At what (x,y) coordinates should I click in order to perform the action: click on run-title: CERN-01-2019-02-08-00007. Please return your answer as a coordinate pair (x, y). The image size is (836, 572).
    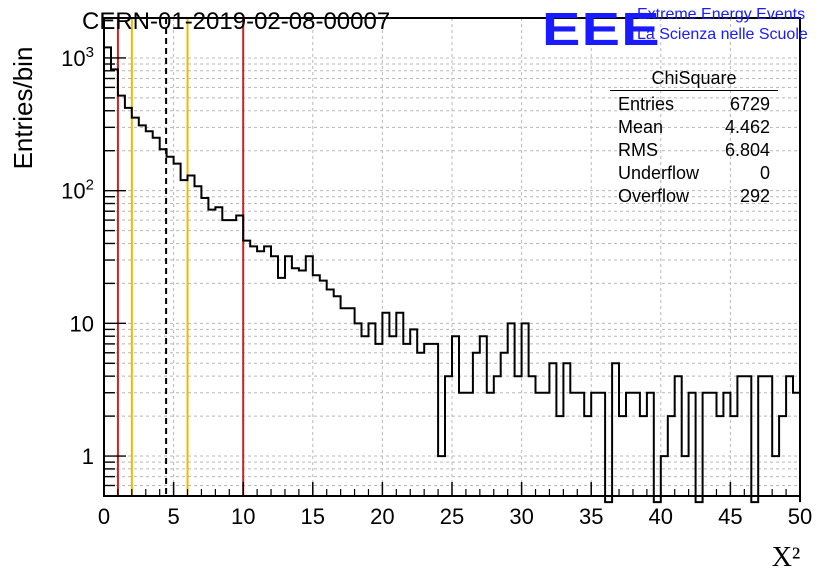
    Looking at the image, I should click on (236, 21).